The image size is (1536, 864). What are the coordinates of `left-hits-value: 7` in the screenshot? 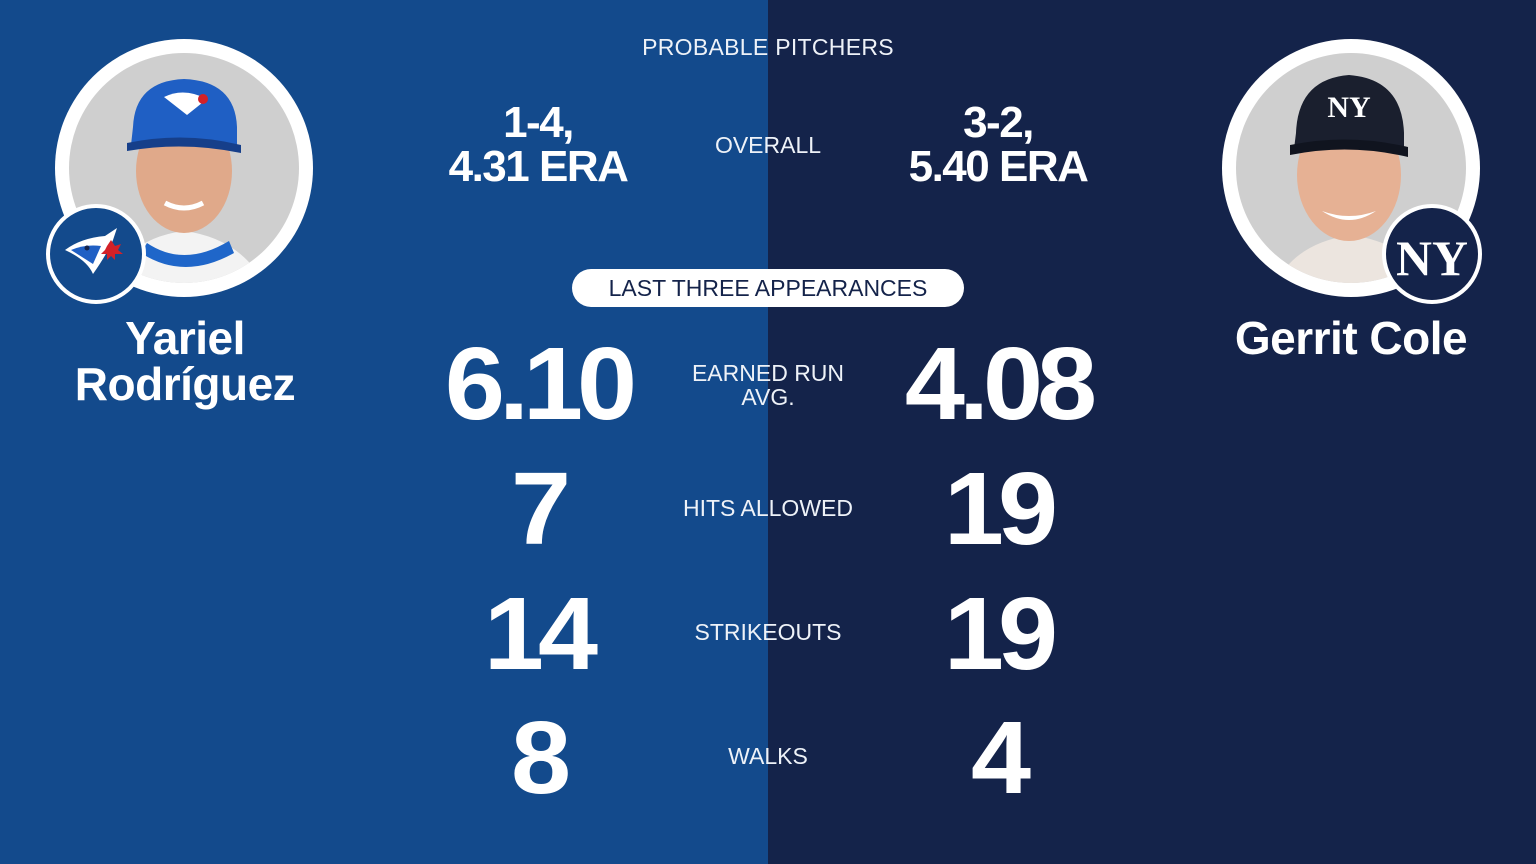 It's located at (540, 508).